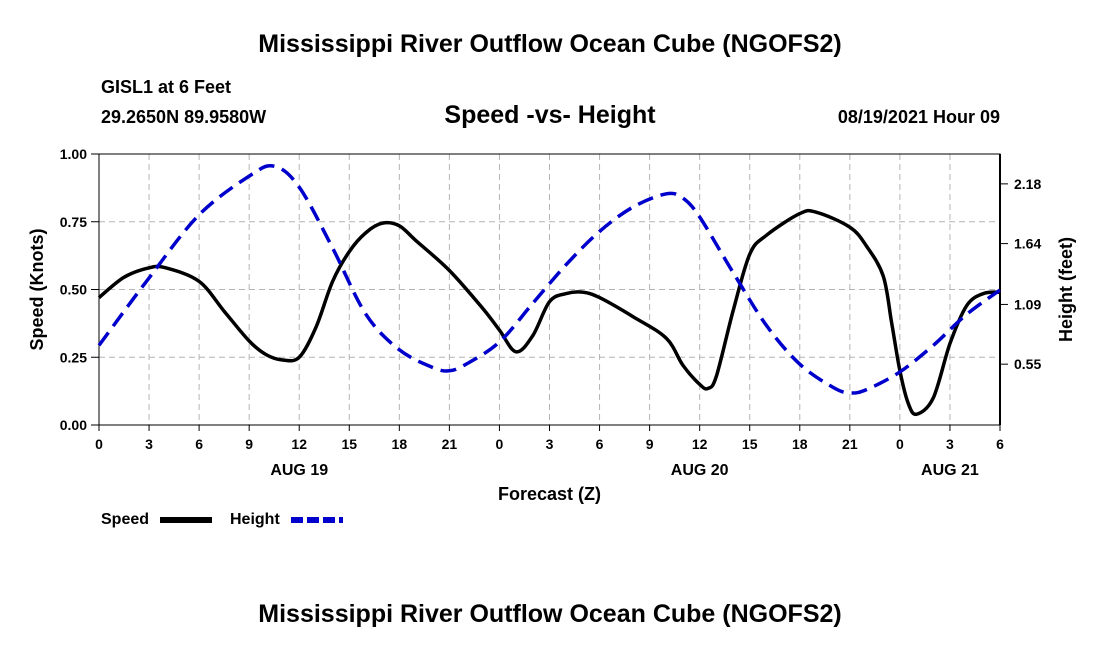 This screenshot has width=1100, height=650. Describe the element at coordinates (950, 470) in the screenshot. I see `date-label: AUG 21` at that location.